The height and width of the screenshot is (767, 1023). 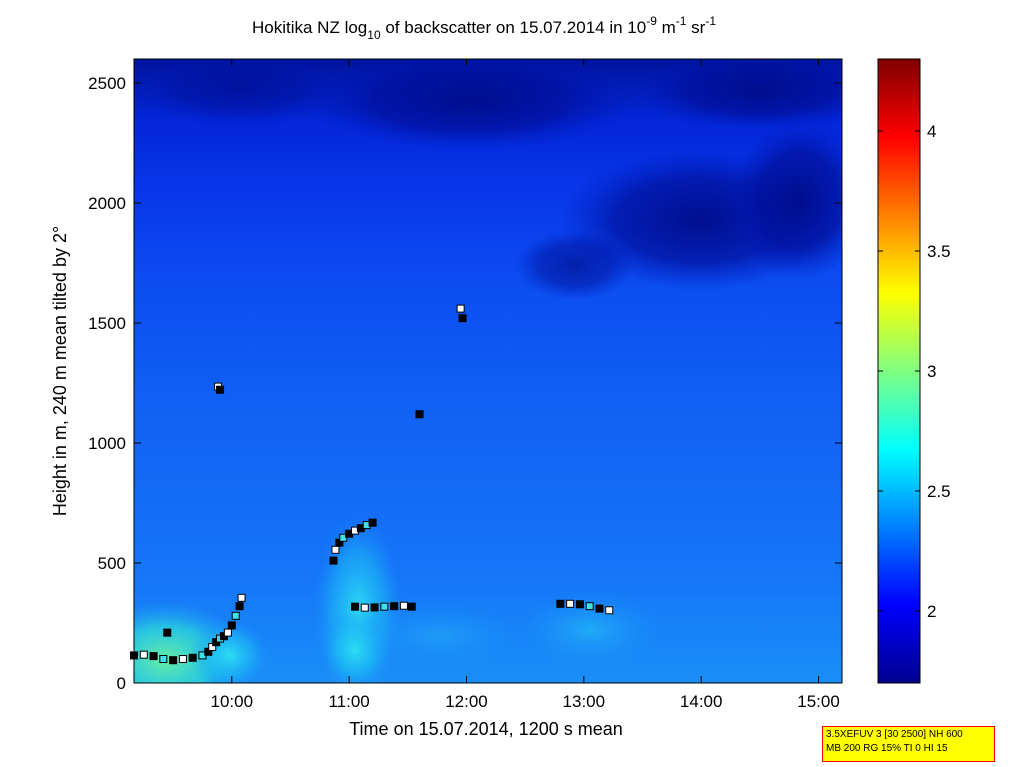 What do you see at coordinates (107, 203) in the screenshot?
I see `y-tick-label: 2000` at bounding box center [107, 203].